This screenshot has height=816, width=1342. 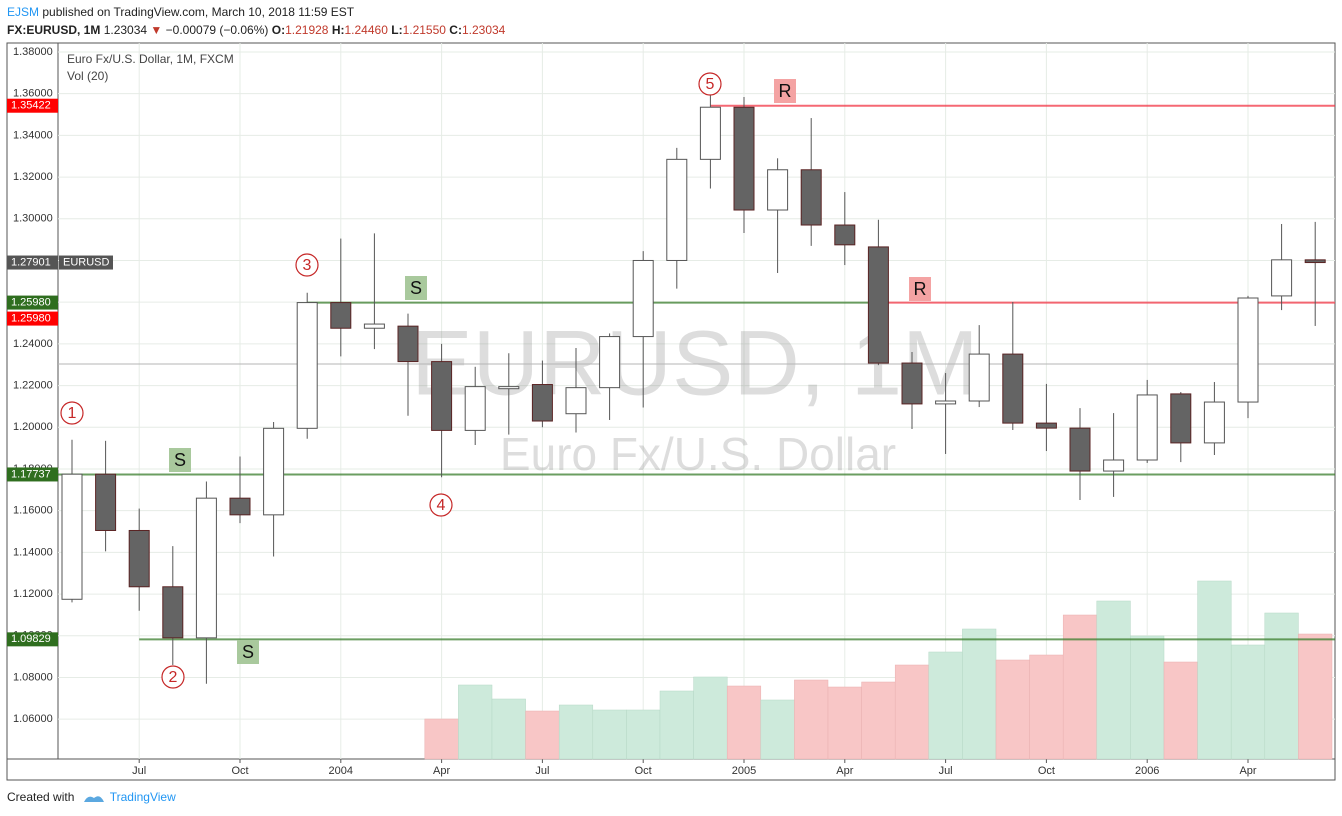 I want to click on watermark-subtitle: Euro Fx/U.S. Dollar, so click(x=698, y=454).